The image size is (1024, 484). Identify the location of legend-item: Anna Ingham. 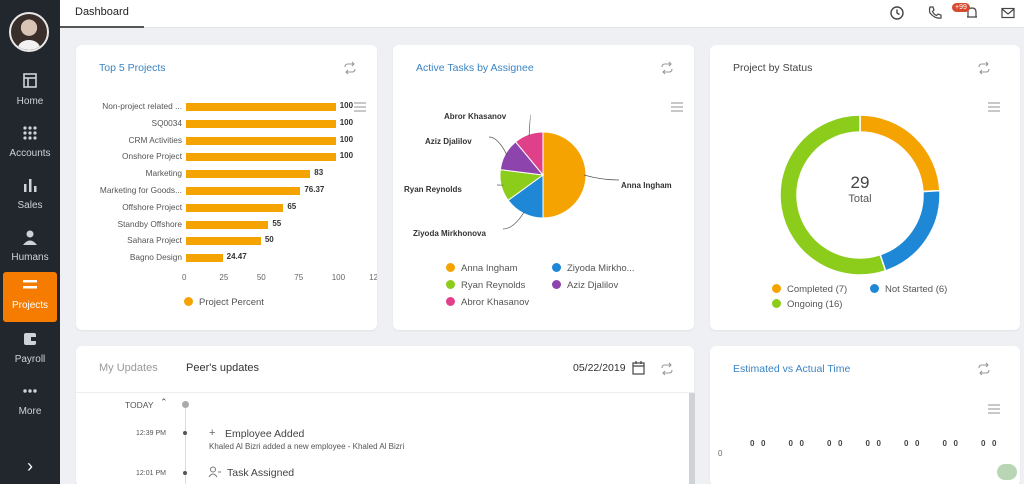
(482, 268).